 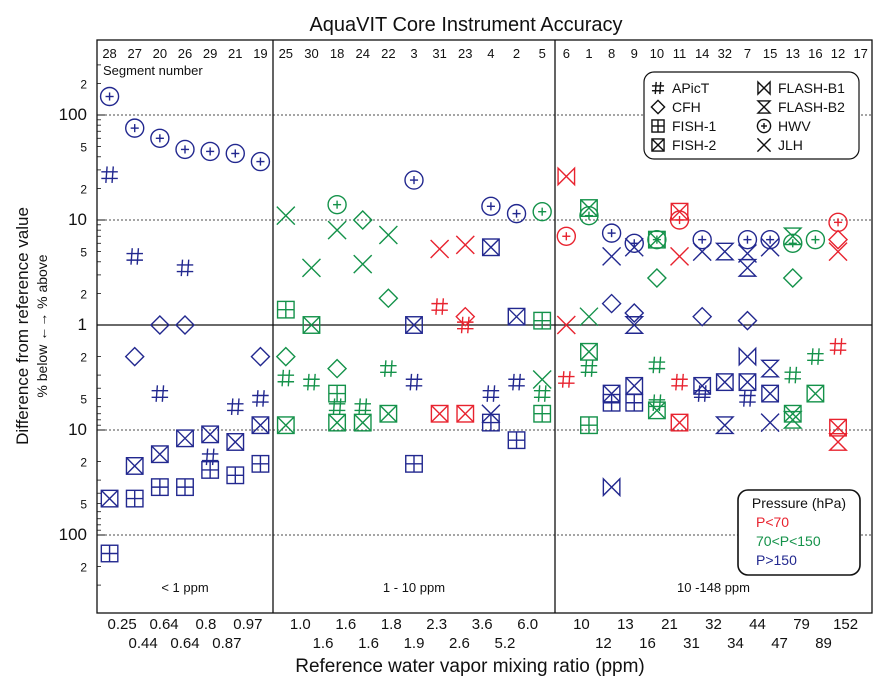 I want to click on x-tick-label-top: 3.6, so click(x=482, y=624).